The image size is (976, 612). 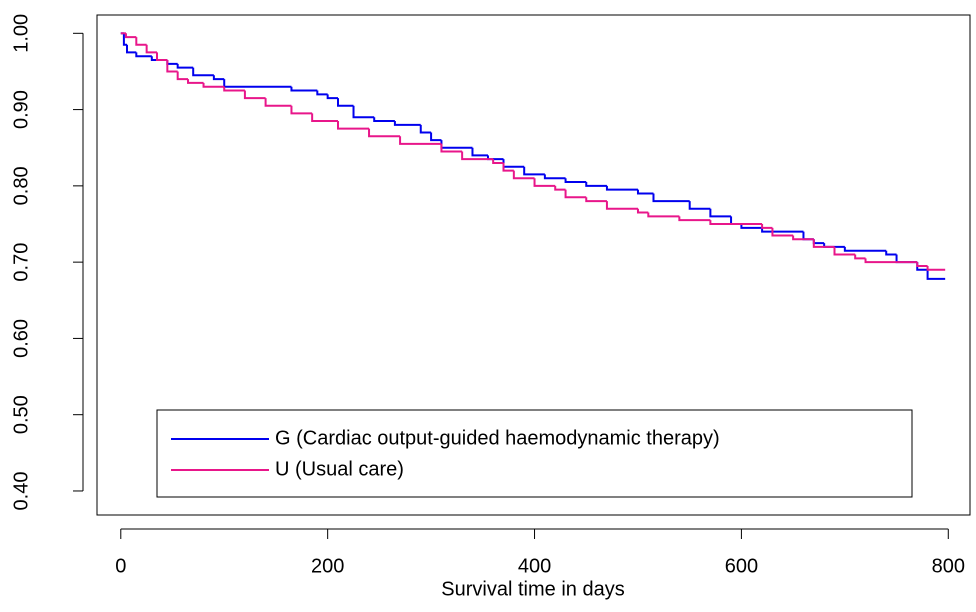 I want to click on legend-label: U (Usual care), so click(x=339, y=469).